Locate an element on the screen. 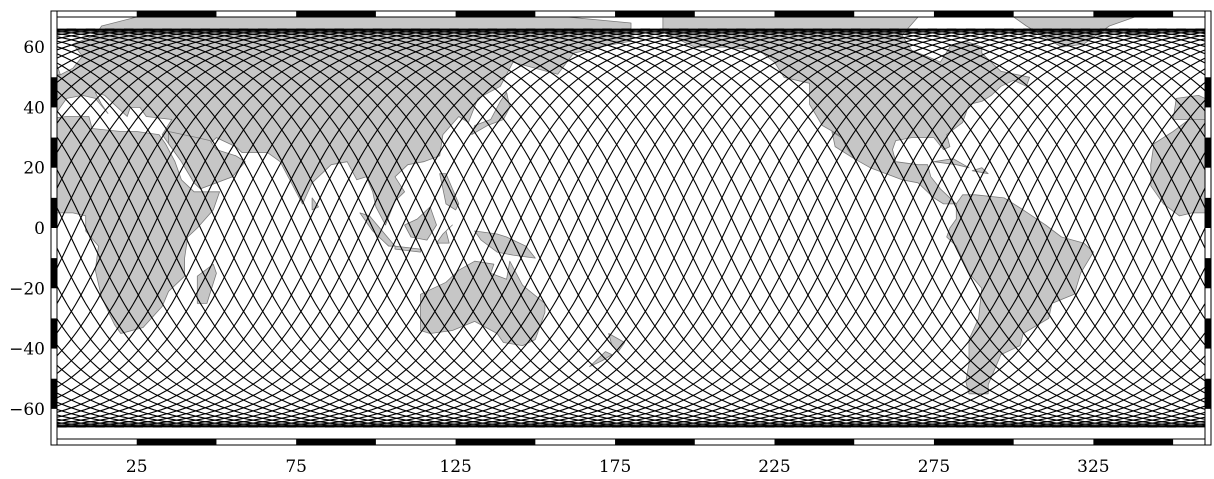 The height and width of the screenshot is (479, 1214). x-tick-label: 125 is located at coordinates (455, 467).